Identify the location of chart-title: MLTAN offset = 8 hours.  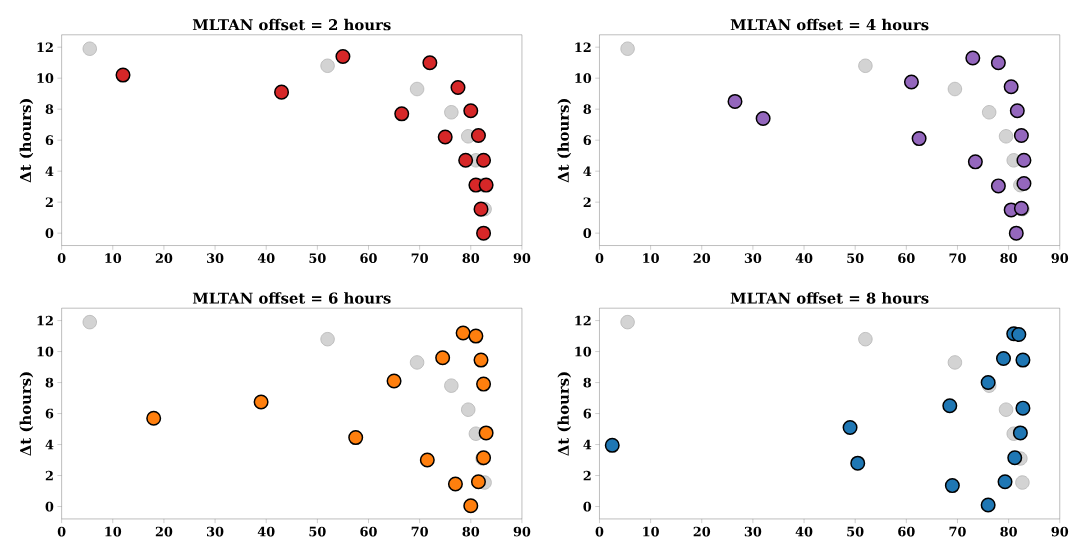
(829, 298).